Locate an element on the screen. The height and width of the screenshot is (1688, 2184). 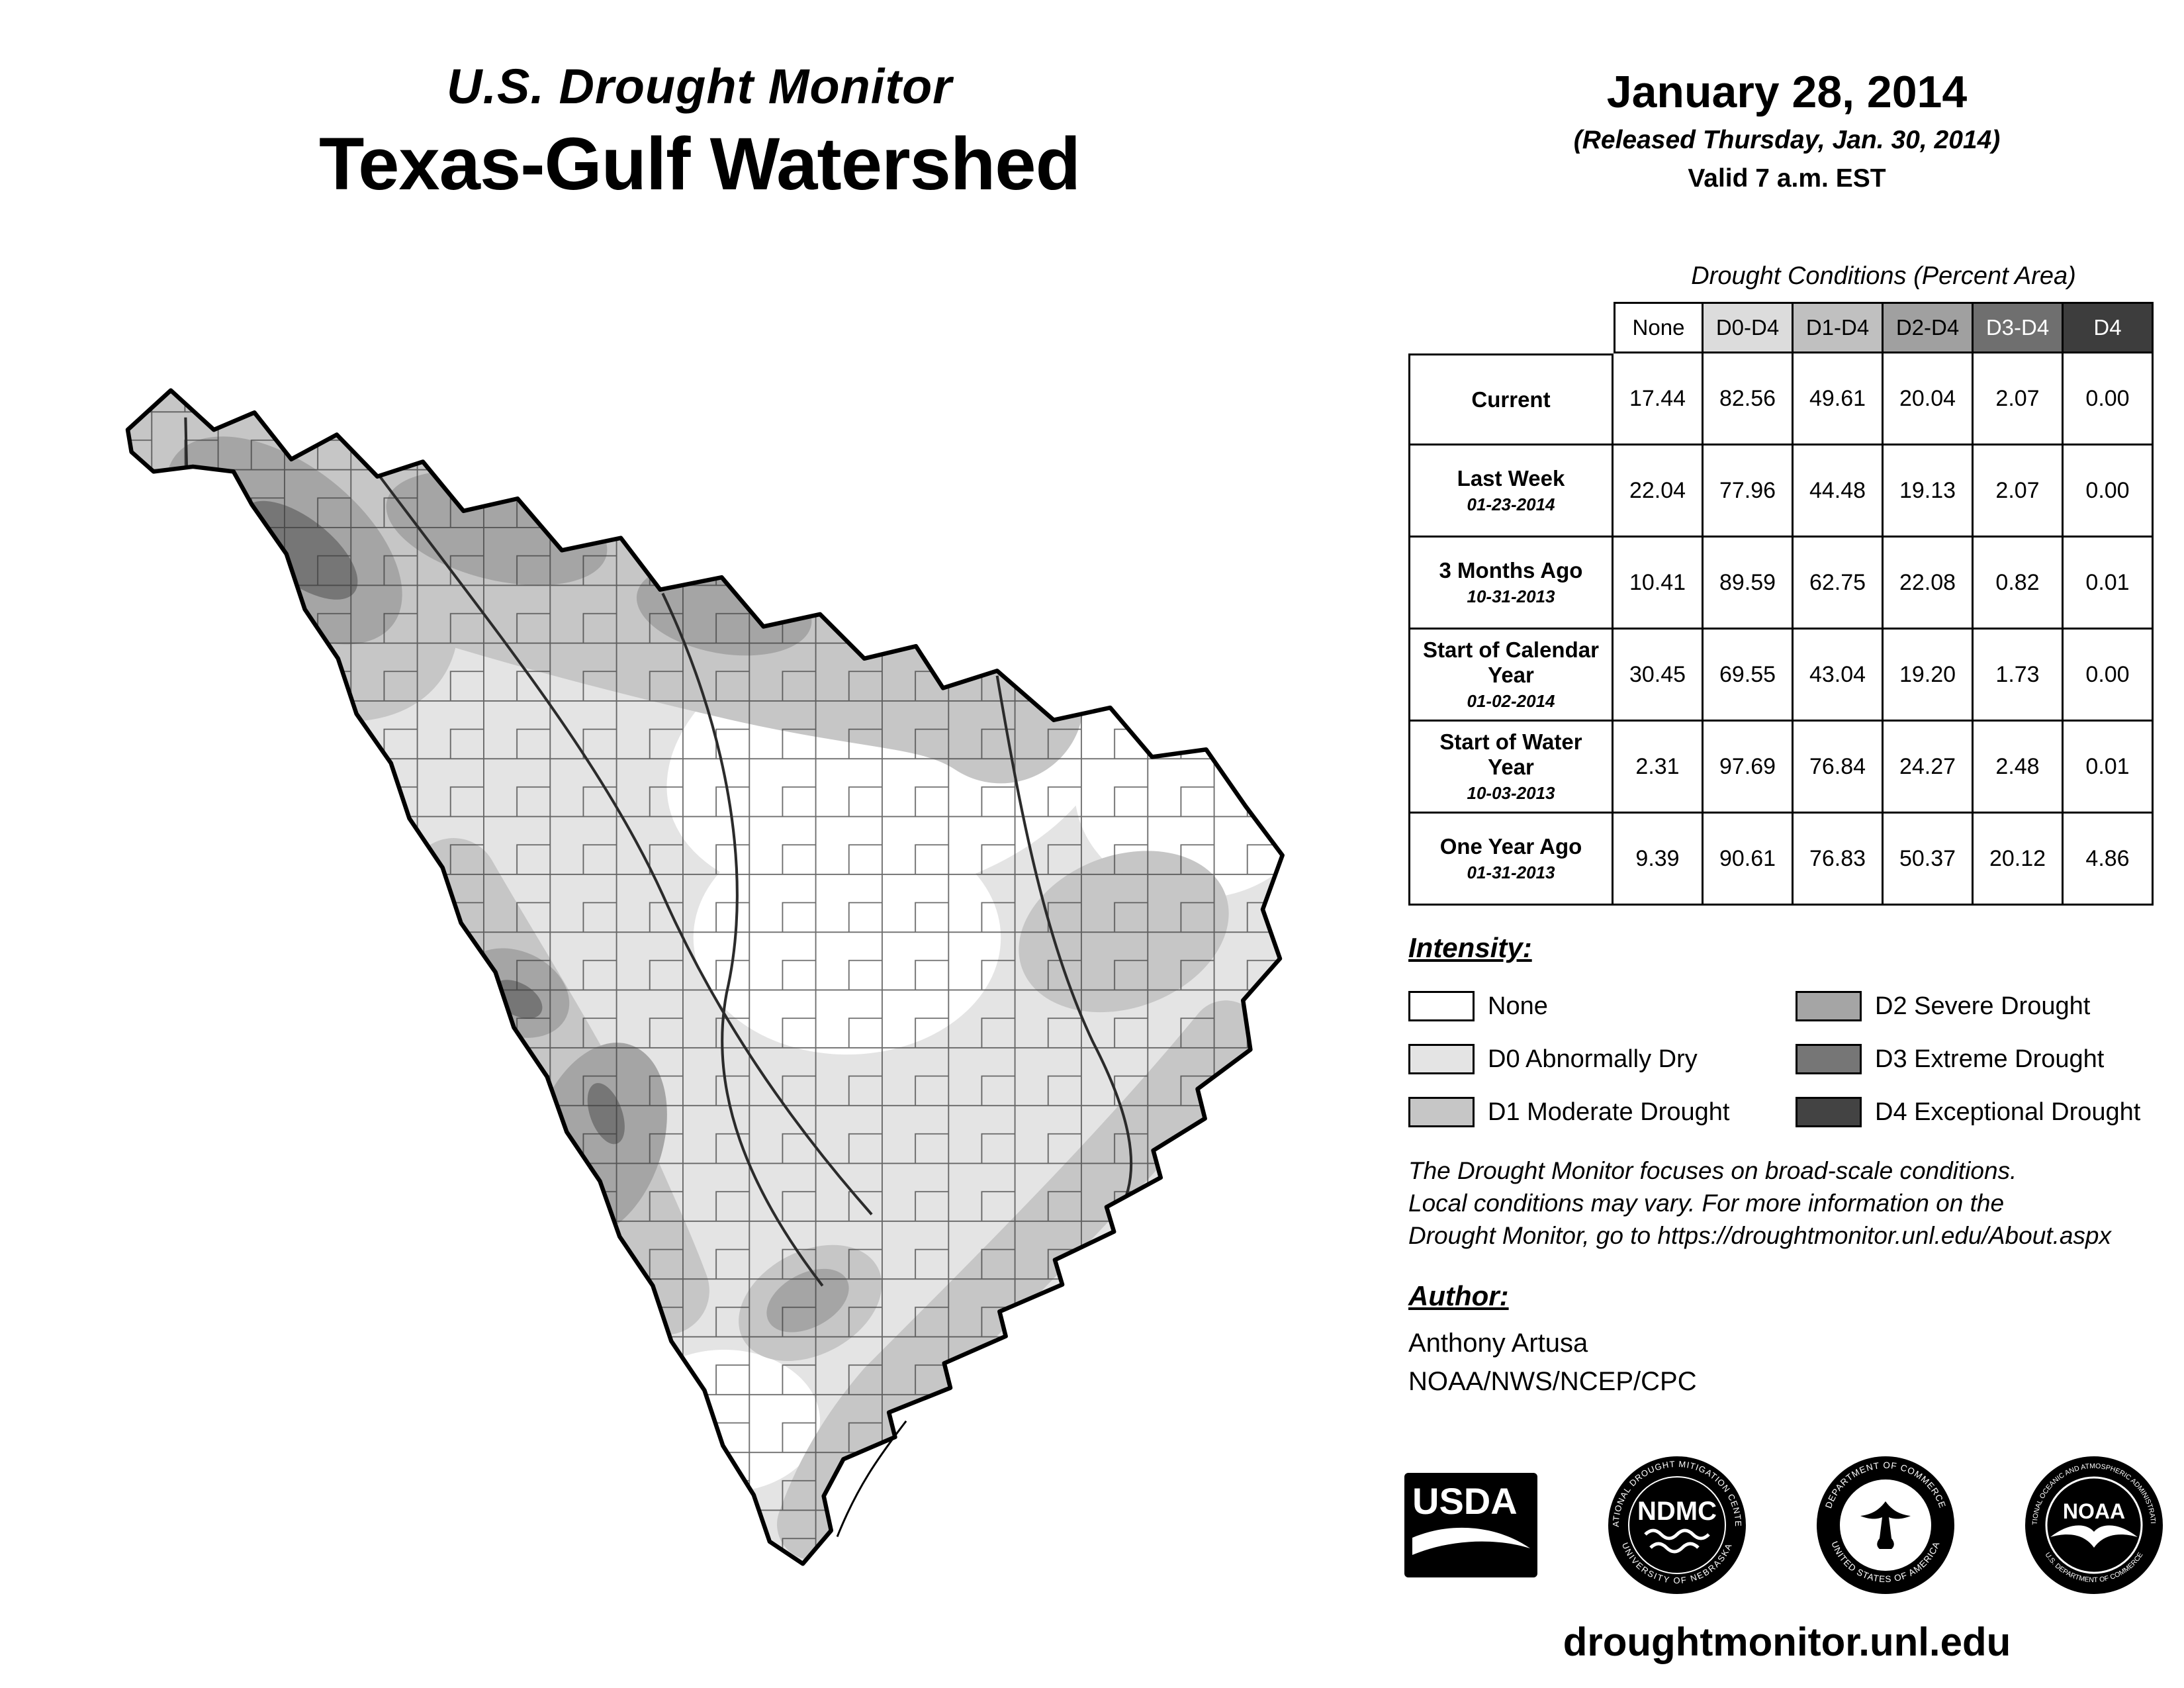
usda-logo-bg is located at coordinates (1470, 1525).